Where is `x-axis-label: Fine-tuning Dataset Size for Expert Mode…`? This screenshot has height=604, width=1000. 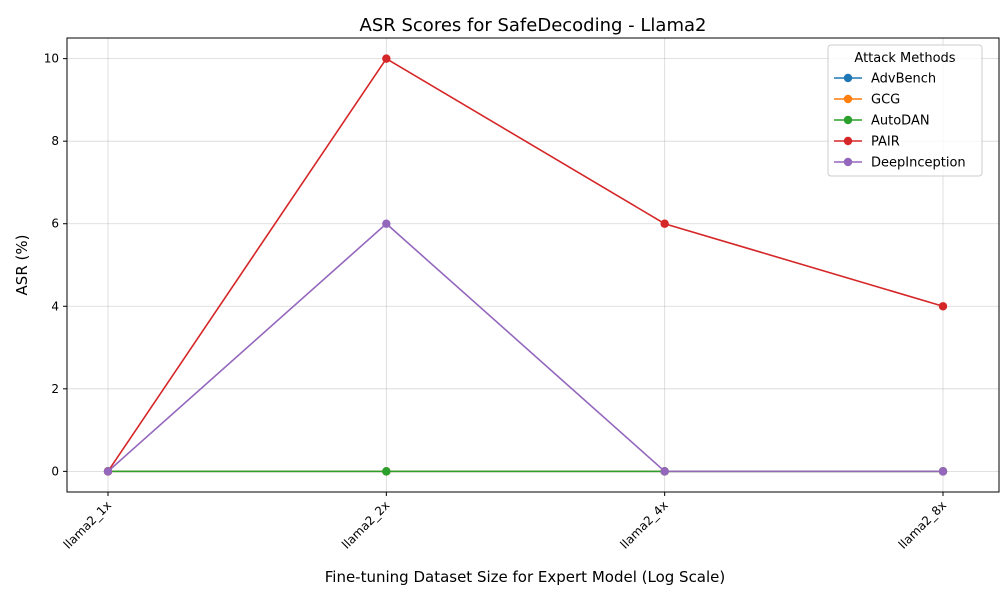 x-axis-label: Fine-tuning Dataset Size for Expert Mode… is located at coordinates (525, 577).